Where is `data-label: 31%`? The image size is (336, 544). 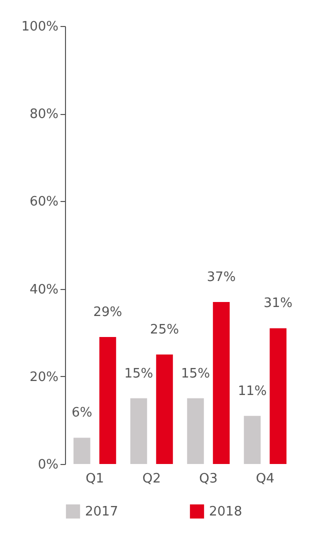 data-label: 31% is located at coordinates (278, 304).